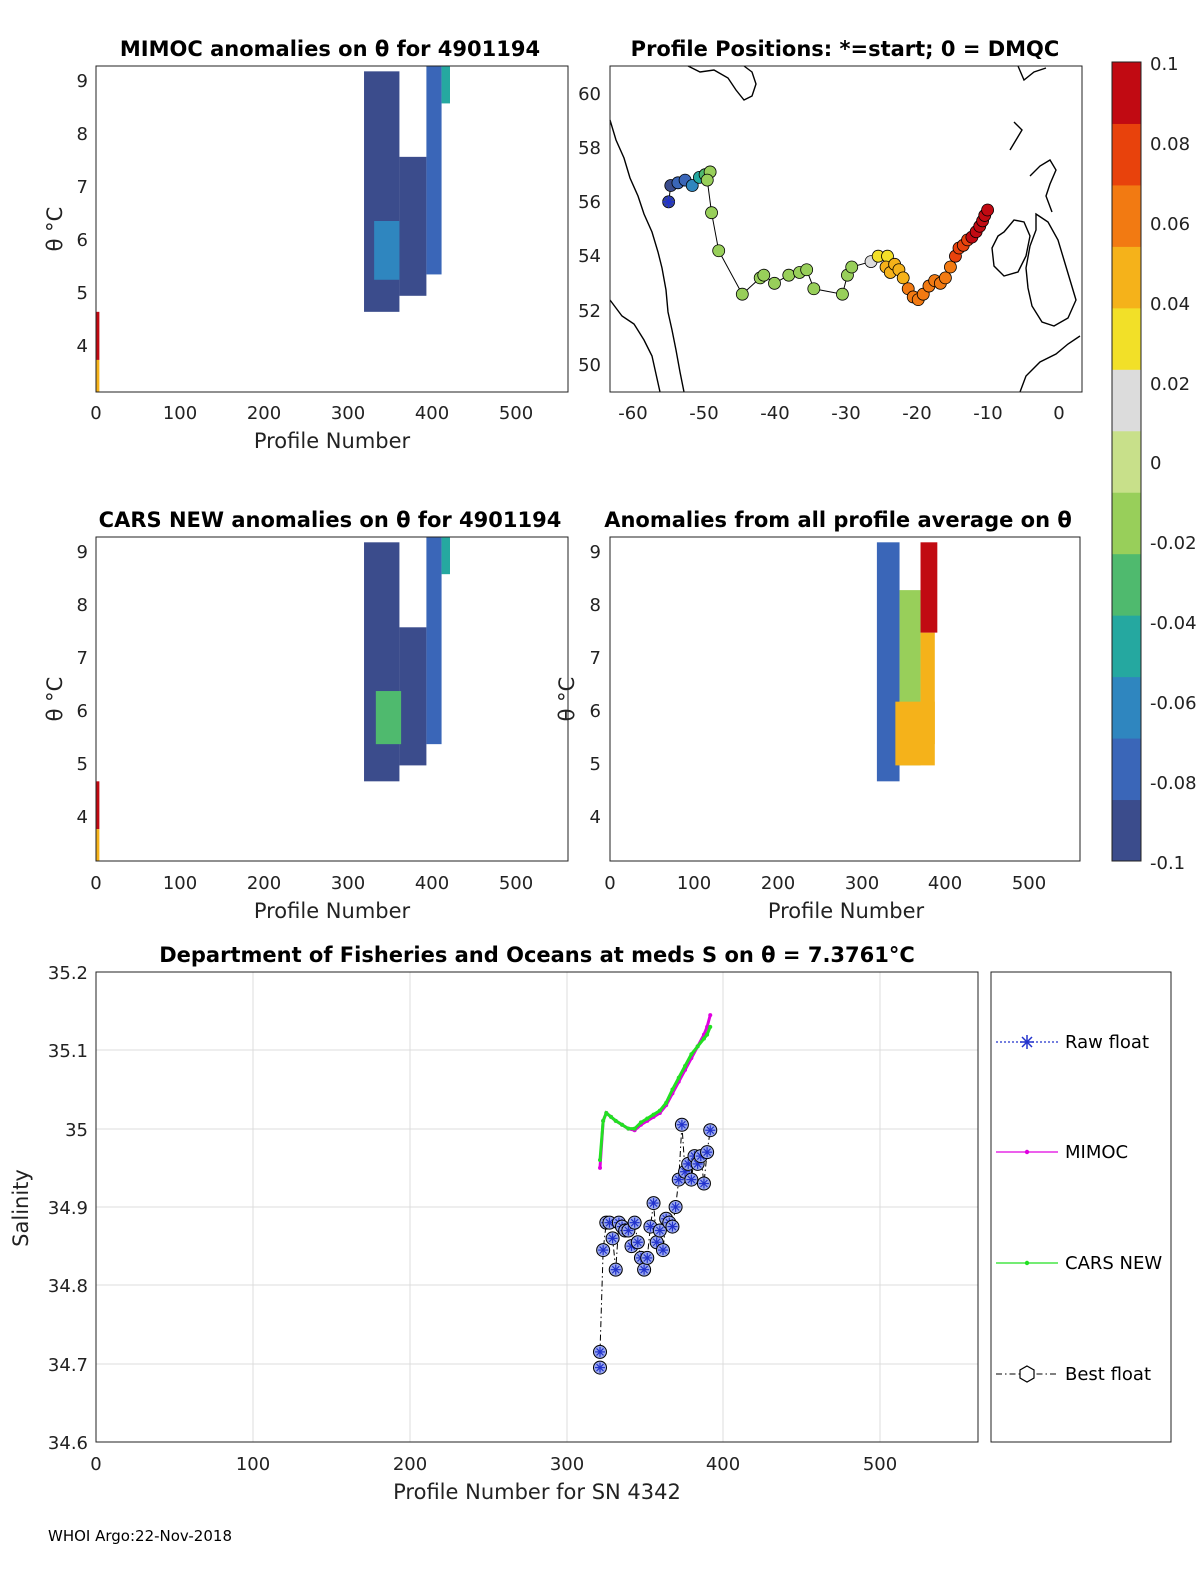 The image size is (1200, 1575). What do you see at coordinates (1164, 64) in the screenshot?
I see `colorbar-tick: 0.1` at bounding box center [1164, 64].